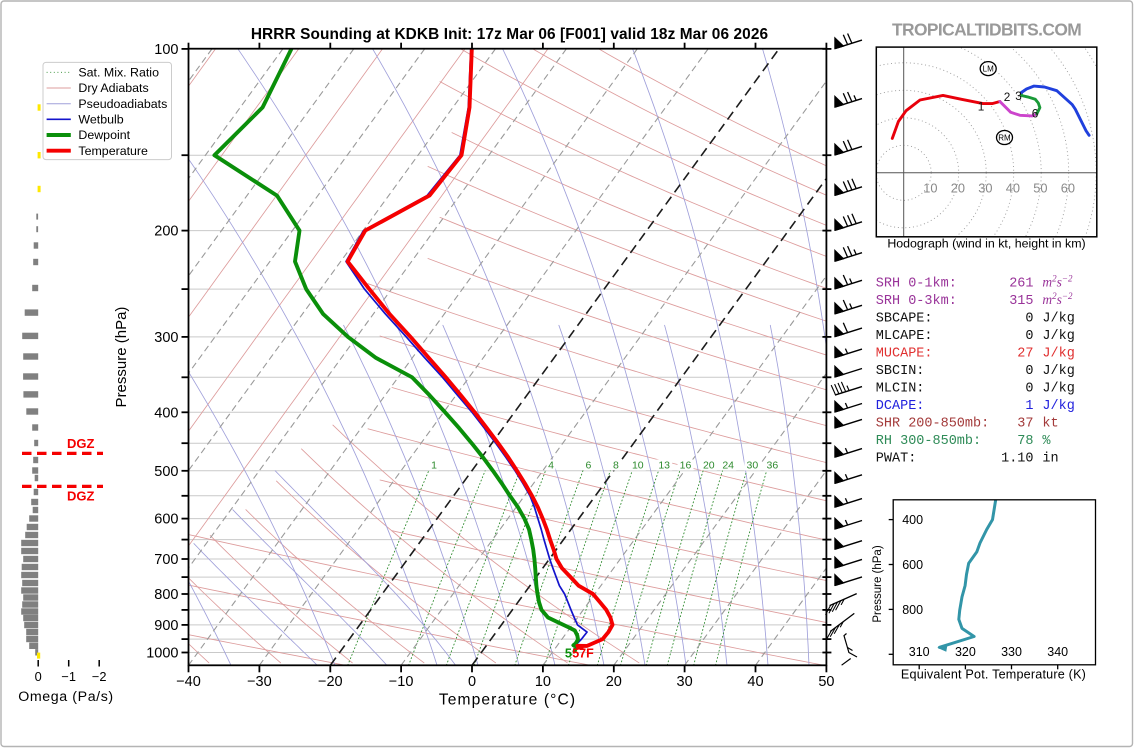 The height and width of the screenshot is (748, 1134). What do you see at coordinates (188, 682) in the screenshot?
I see `svg-text: −40` at bounding box center [188, 682].